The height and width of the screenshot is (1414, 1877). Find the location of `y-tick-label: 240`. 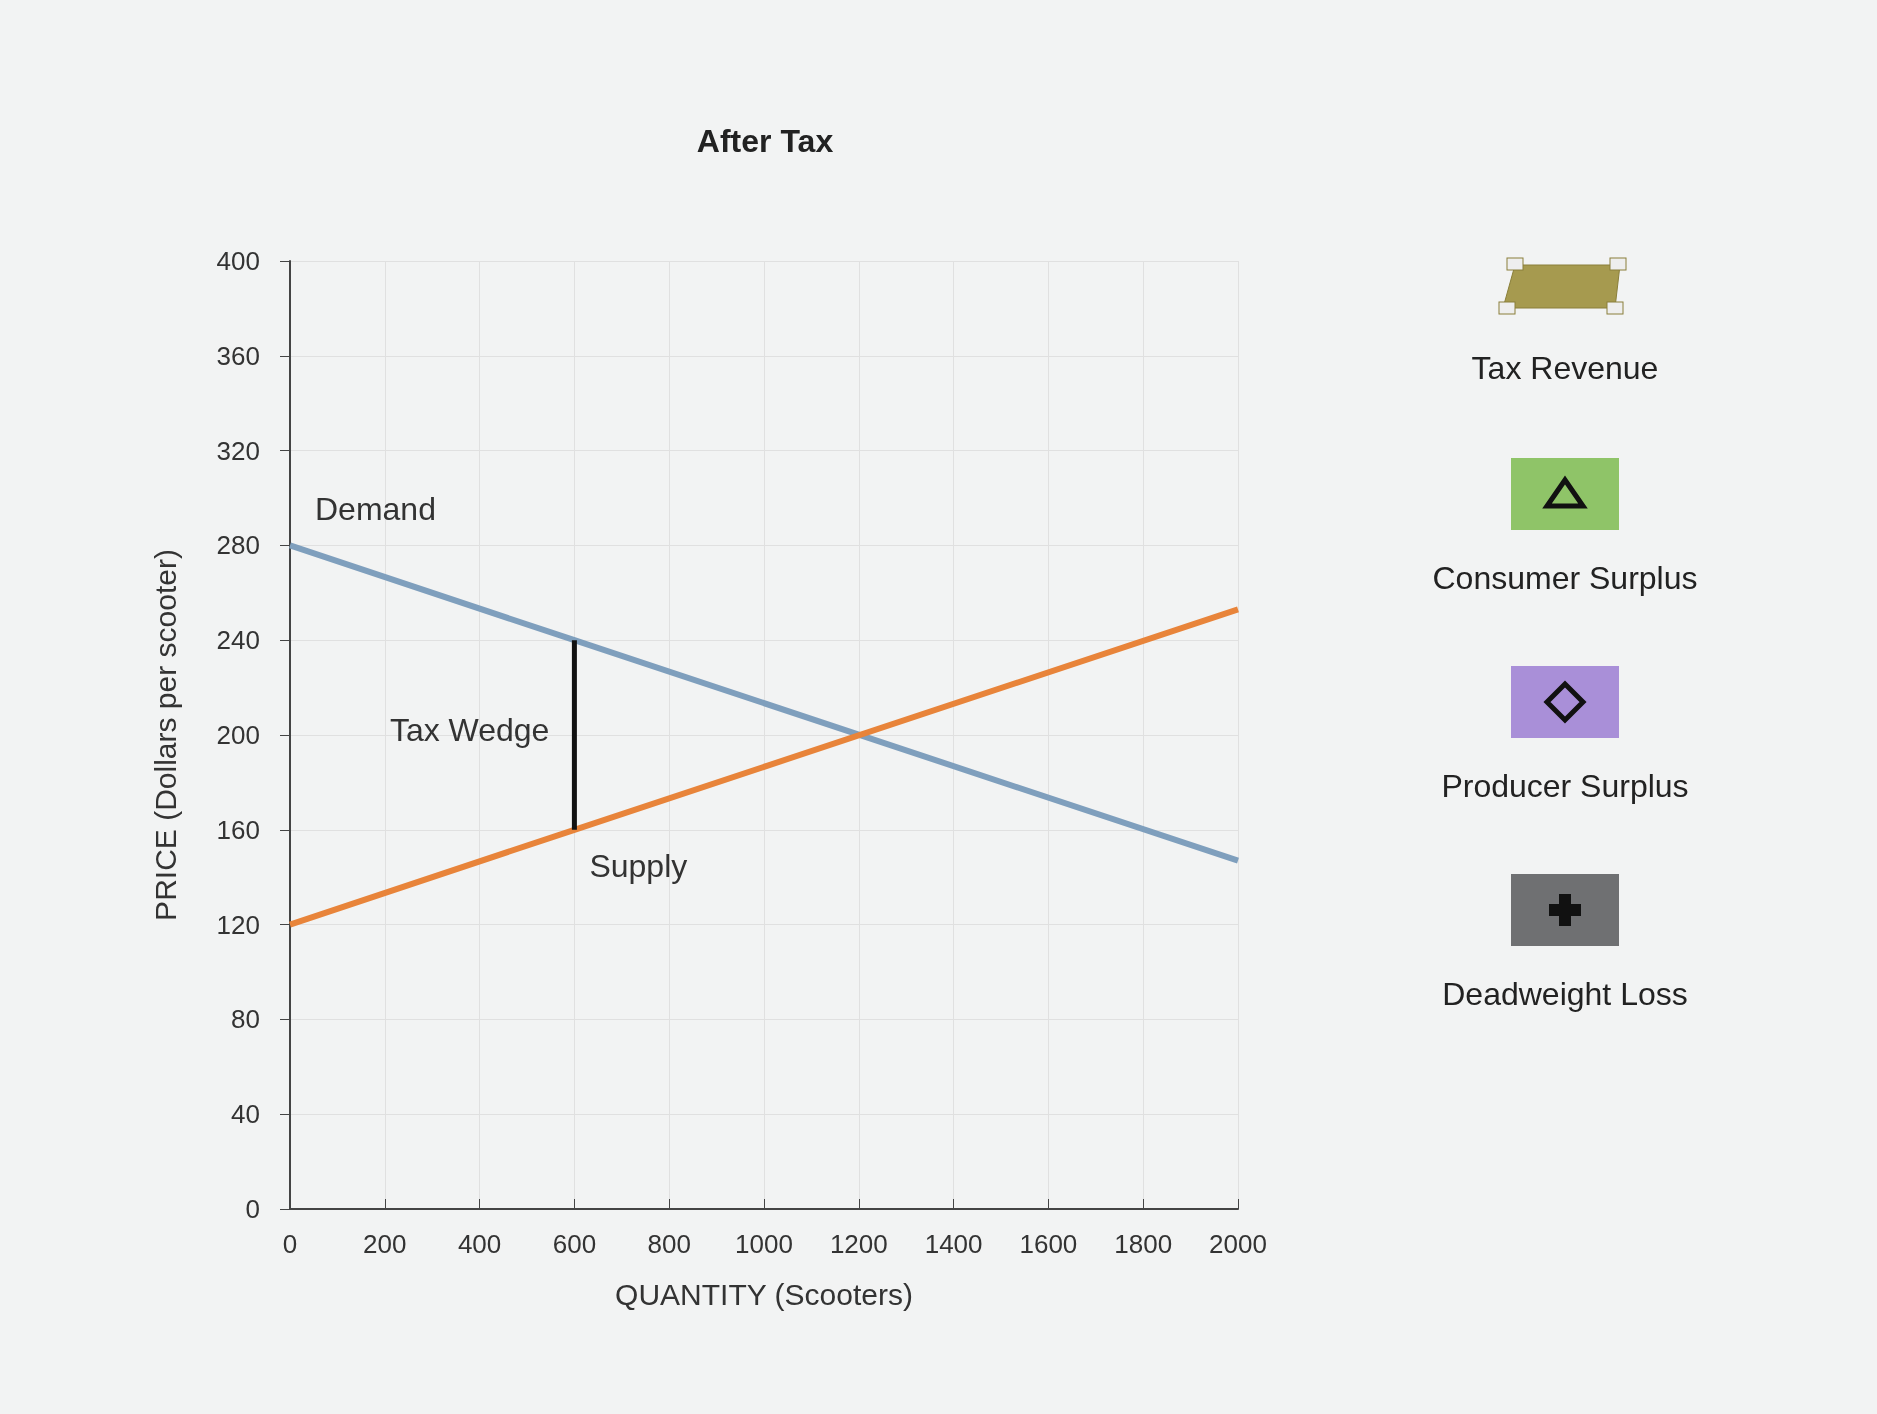

y-tick-label: 240 is located at coordinates (238, 640).